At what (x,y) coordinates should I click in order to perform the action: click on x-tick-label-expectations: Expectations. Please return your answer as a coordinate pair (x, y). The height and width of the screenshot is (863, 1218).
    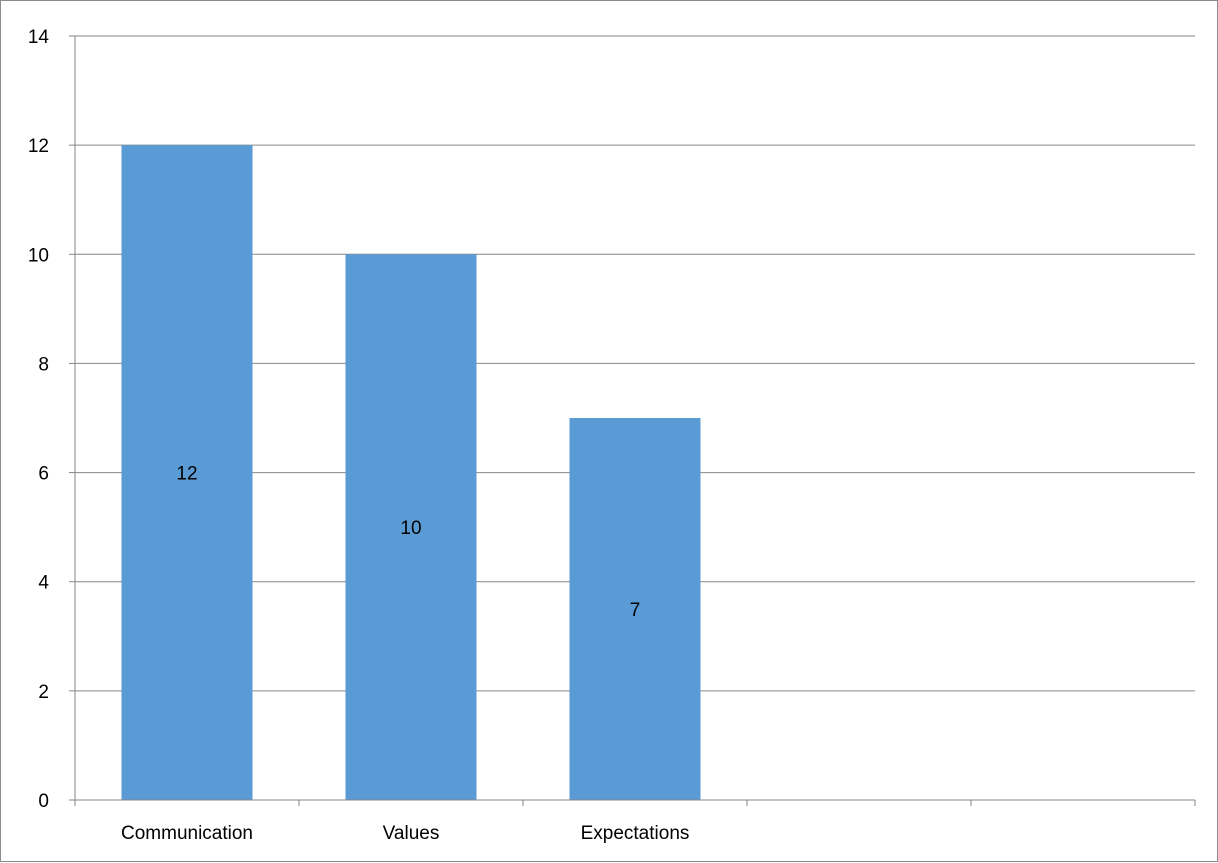
    Looking at the image, I should click on (635, 833).